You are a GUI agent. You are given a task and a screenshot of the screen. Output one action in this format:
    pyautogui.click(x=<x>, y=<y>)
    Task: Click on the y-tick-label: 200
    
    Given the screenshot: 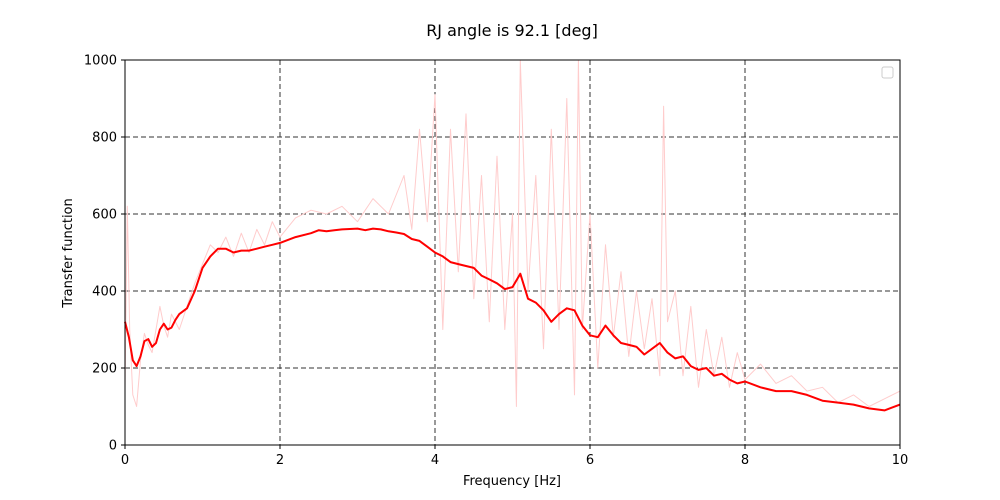 What is the action you would take?
    pyautogui.click(x=104, y=369)
    